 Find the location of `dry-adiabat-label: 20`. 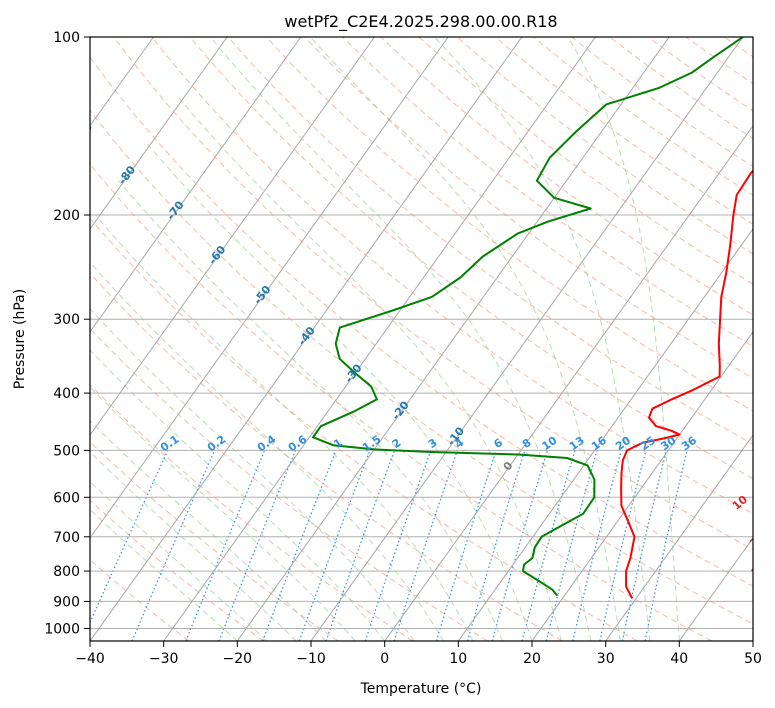

dry-adiabat-label: 20 is located at coordinates (758, 540).